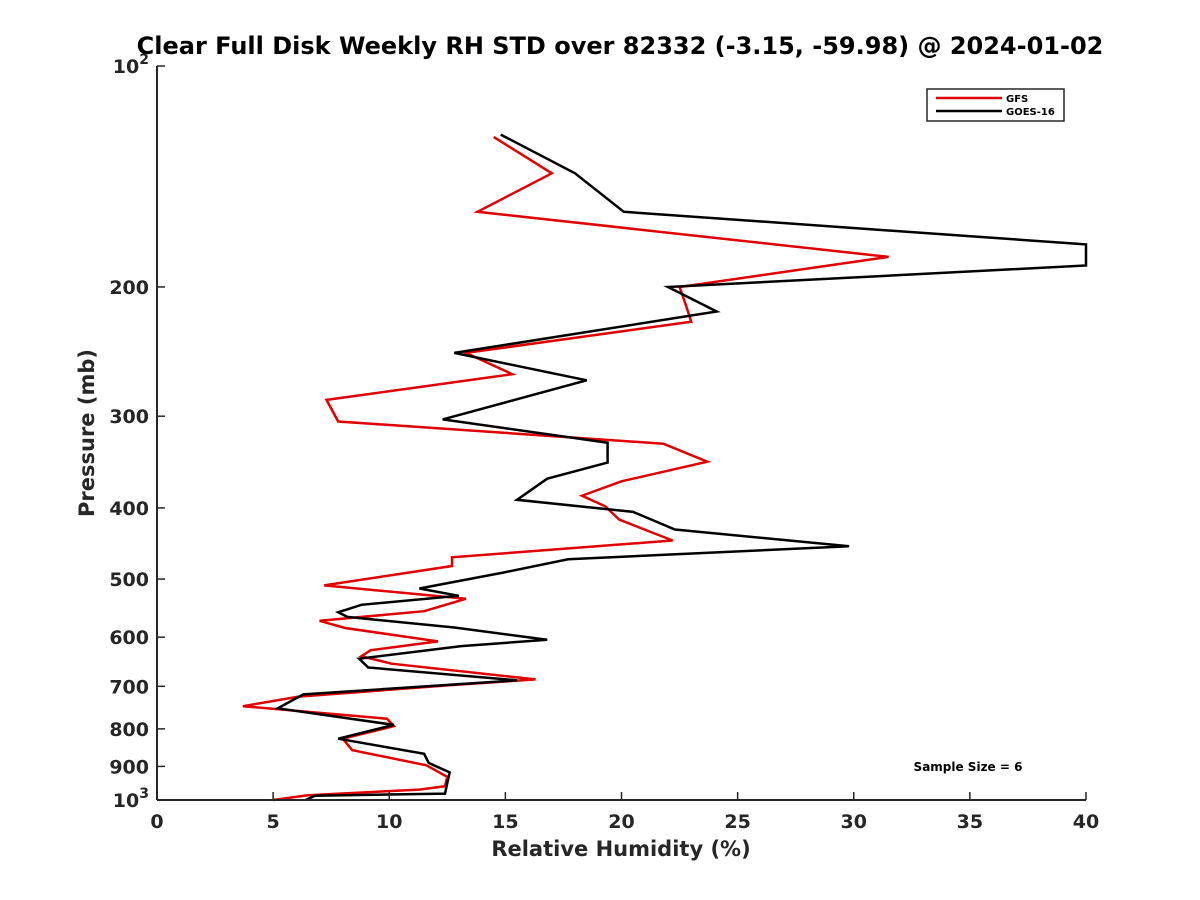 The image size is (1200, 900). Describe the element at coordinates (87, 433) in the screenshot. I see `y-axis-label: Pressure (mb)` at that location.